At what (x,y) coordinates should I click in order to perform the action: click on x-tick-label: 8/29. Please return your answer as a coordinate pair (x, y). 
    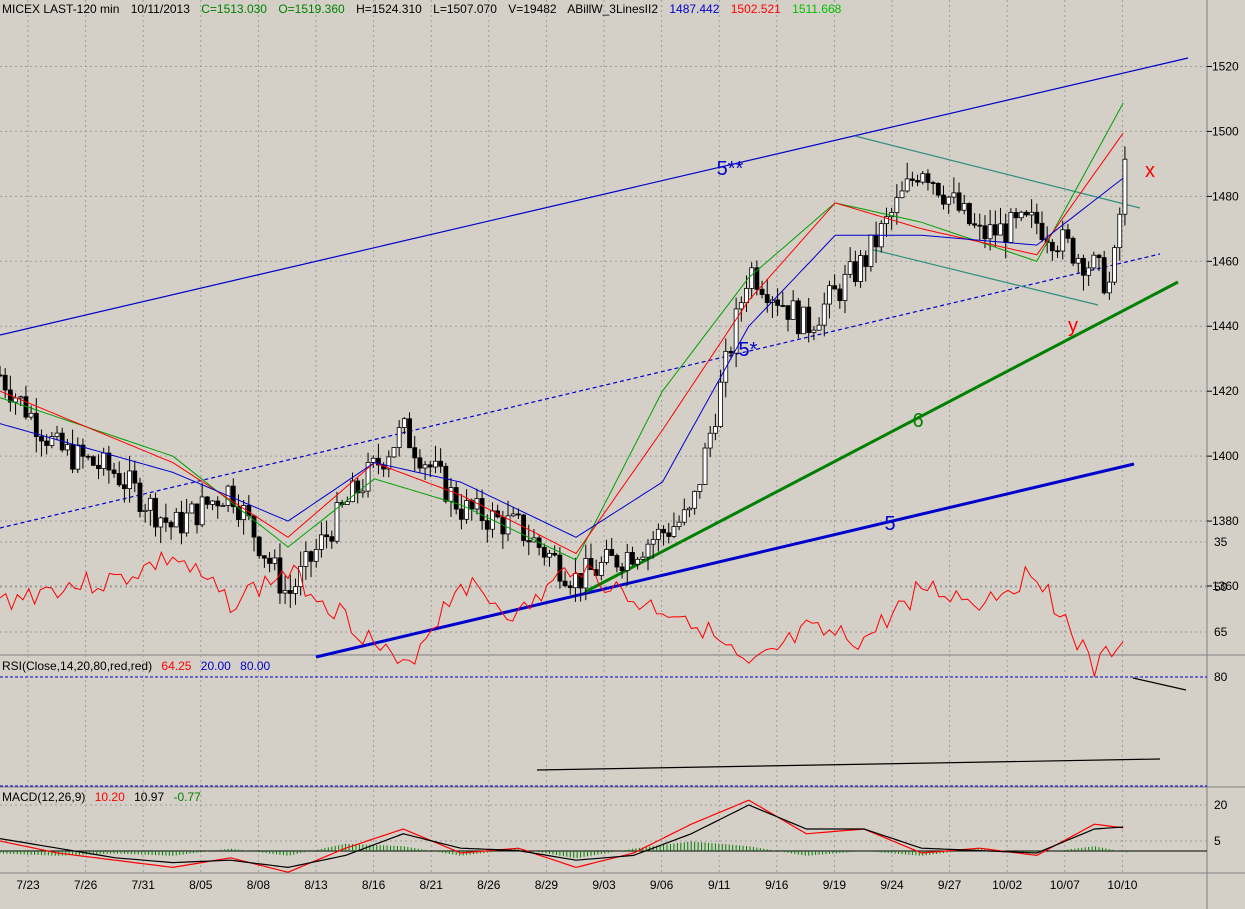
    Looking at the image, I should click on (547, 885).